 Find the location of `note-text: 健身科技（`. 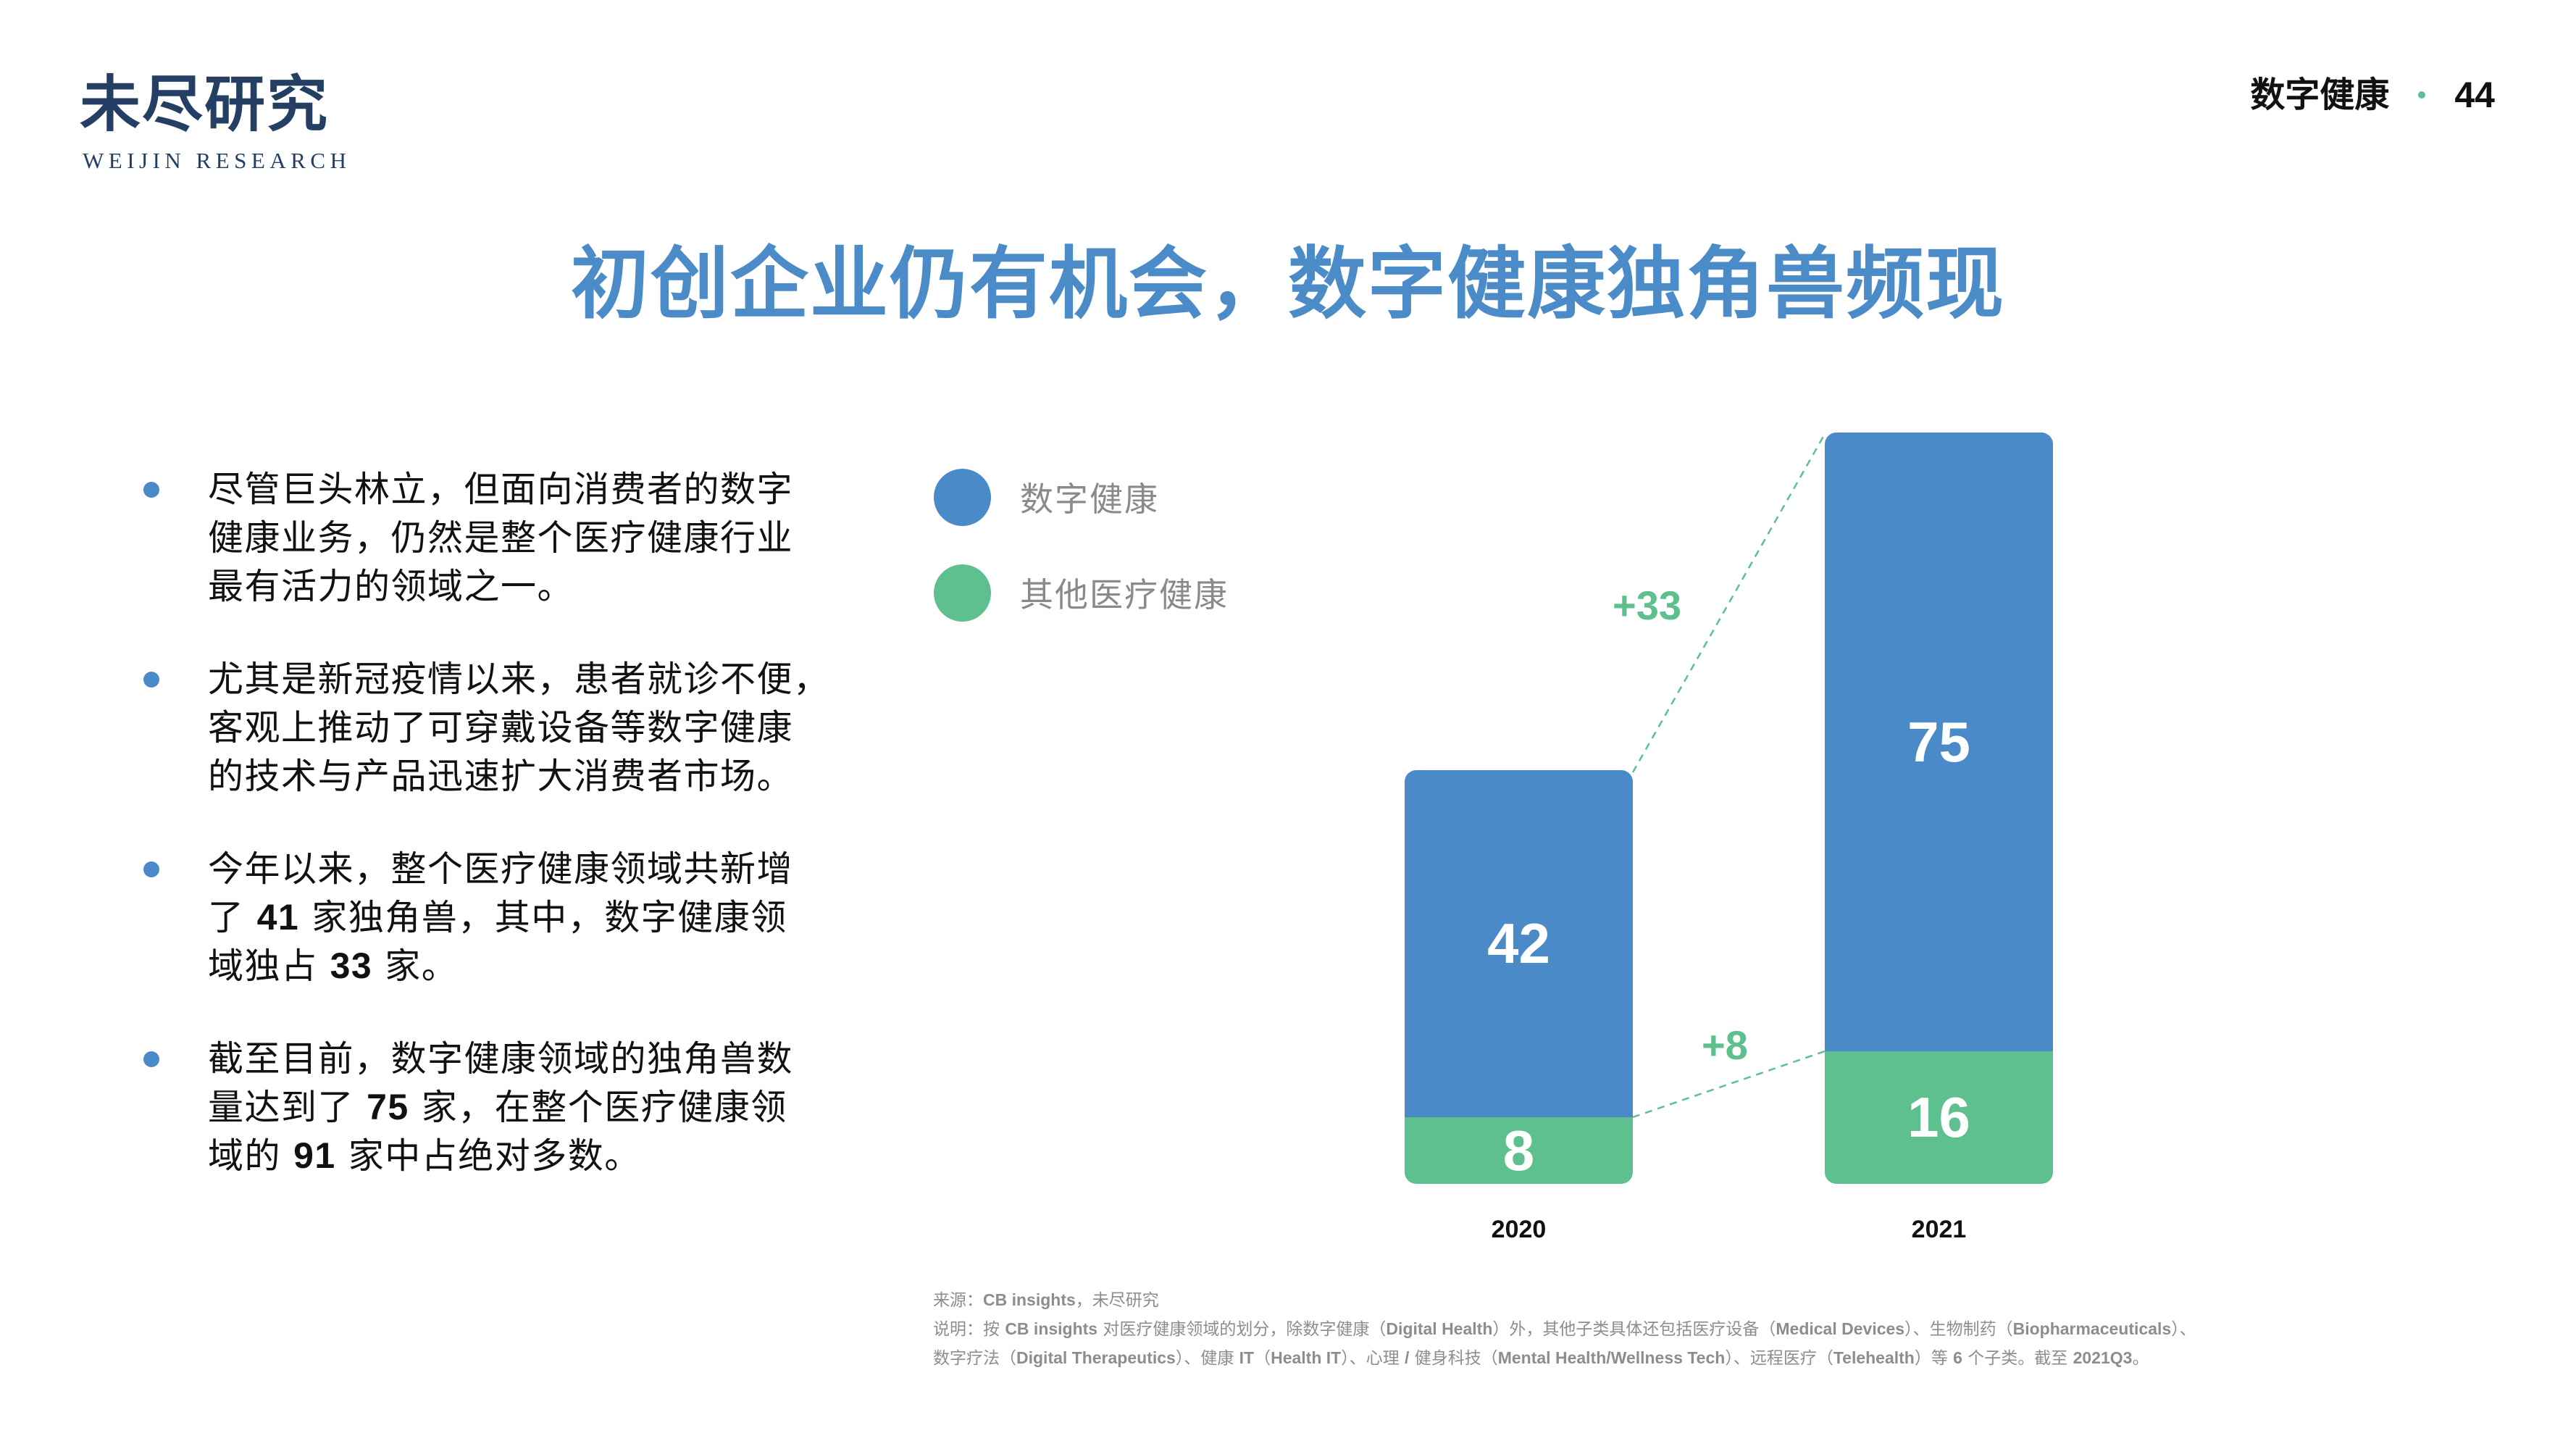

note-text: 健身科技（ is located at coordinates (1453, 1359).